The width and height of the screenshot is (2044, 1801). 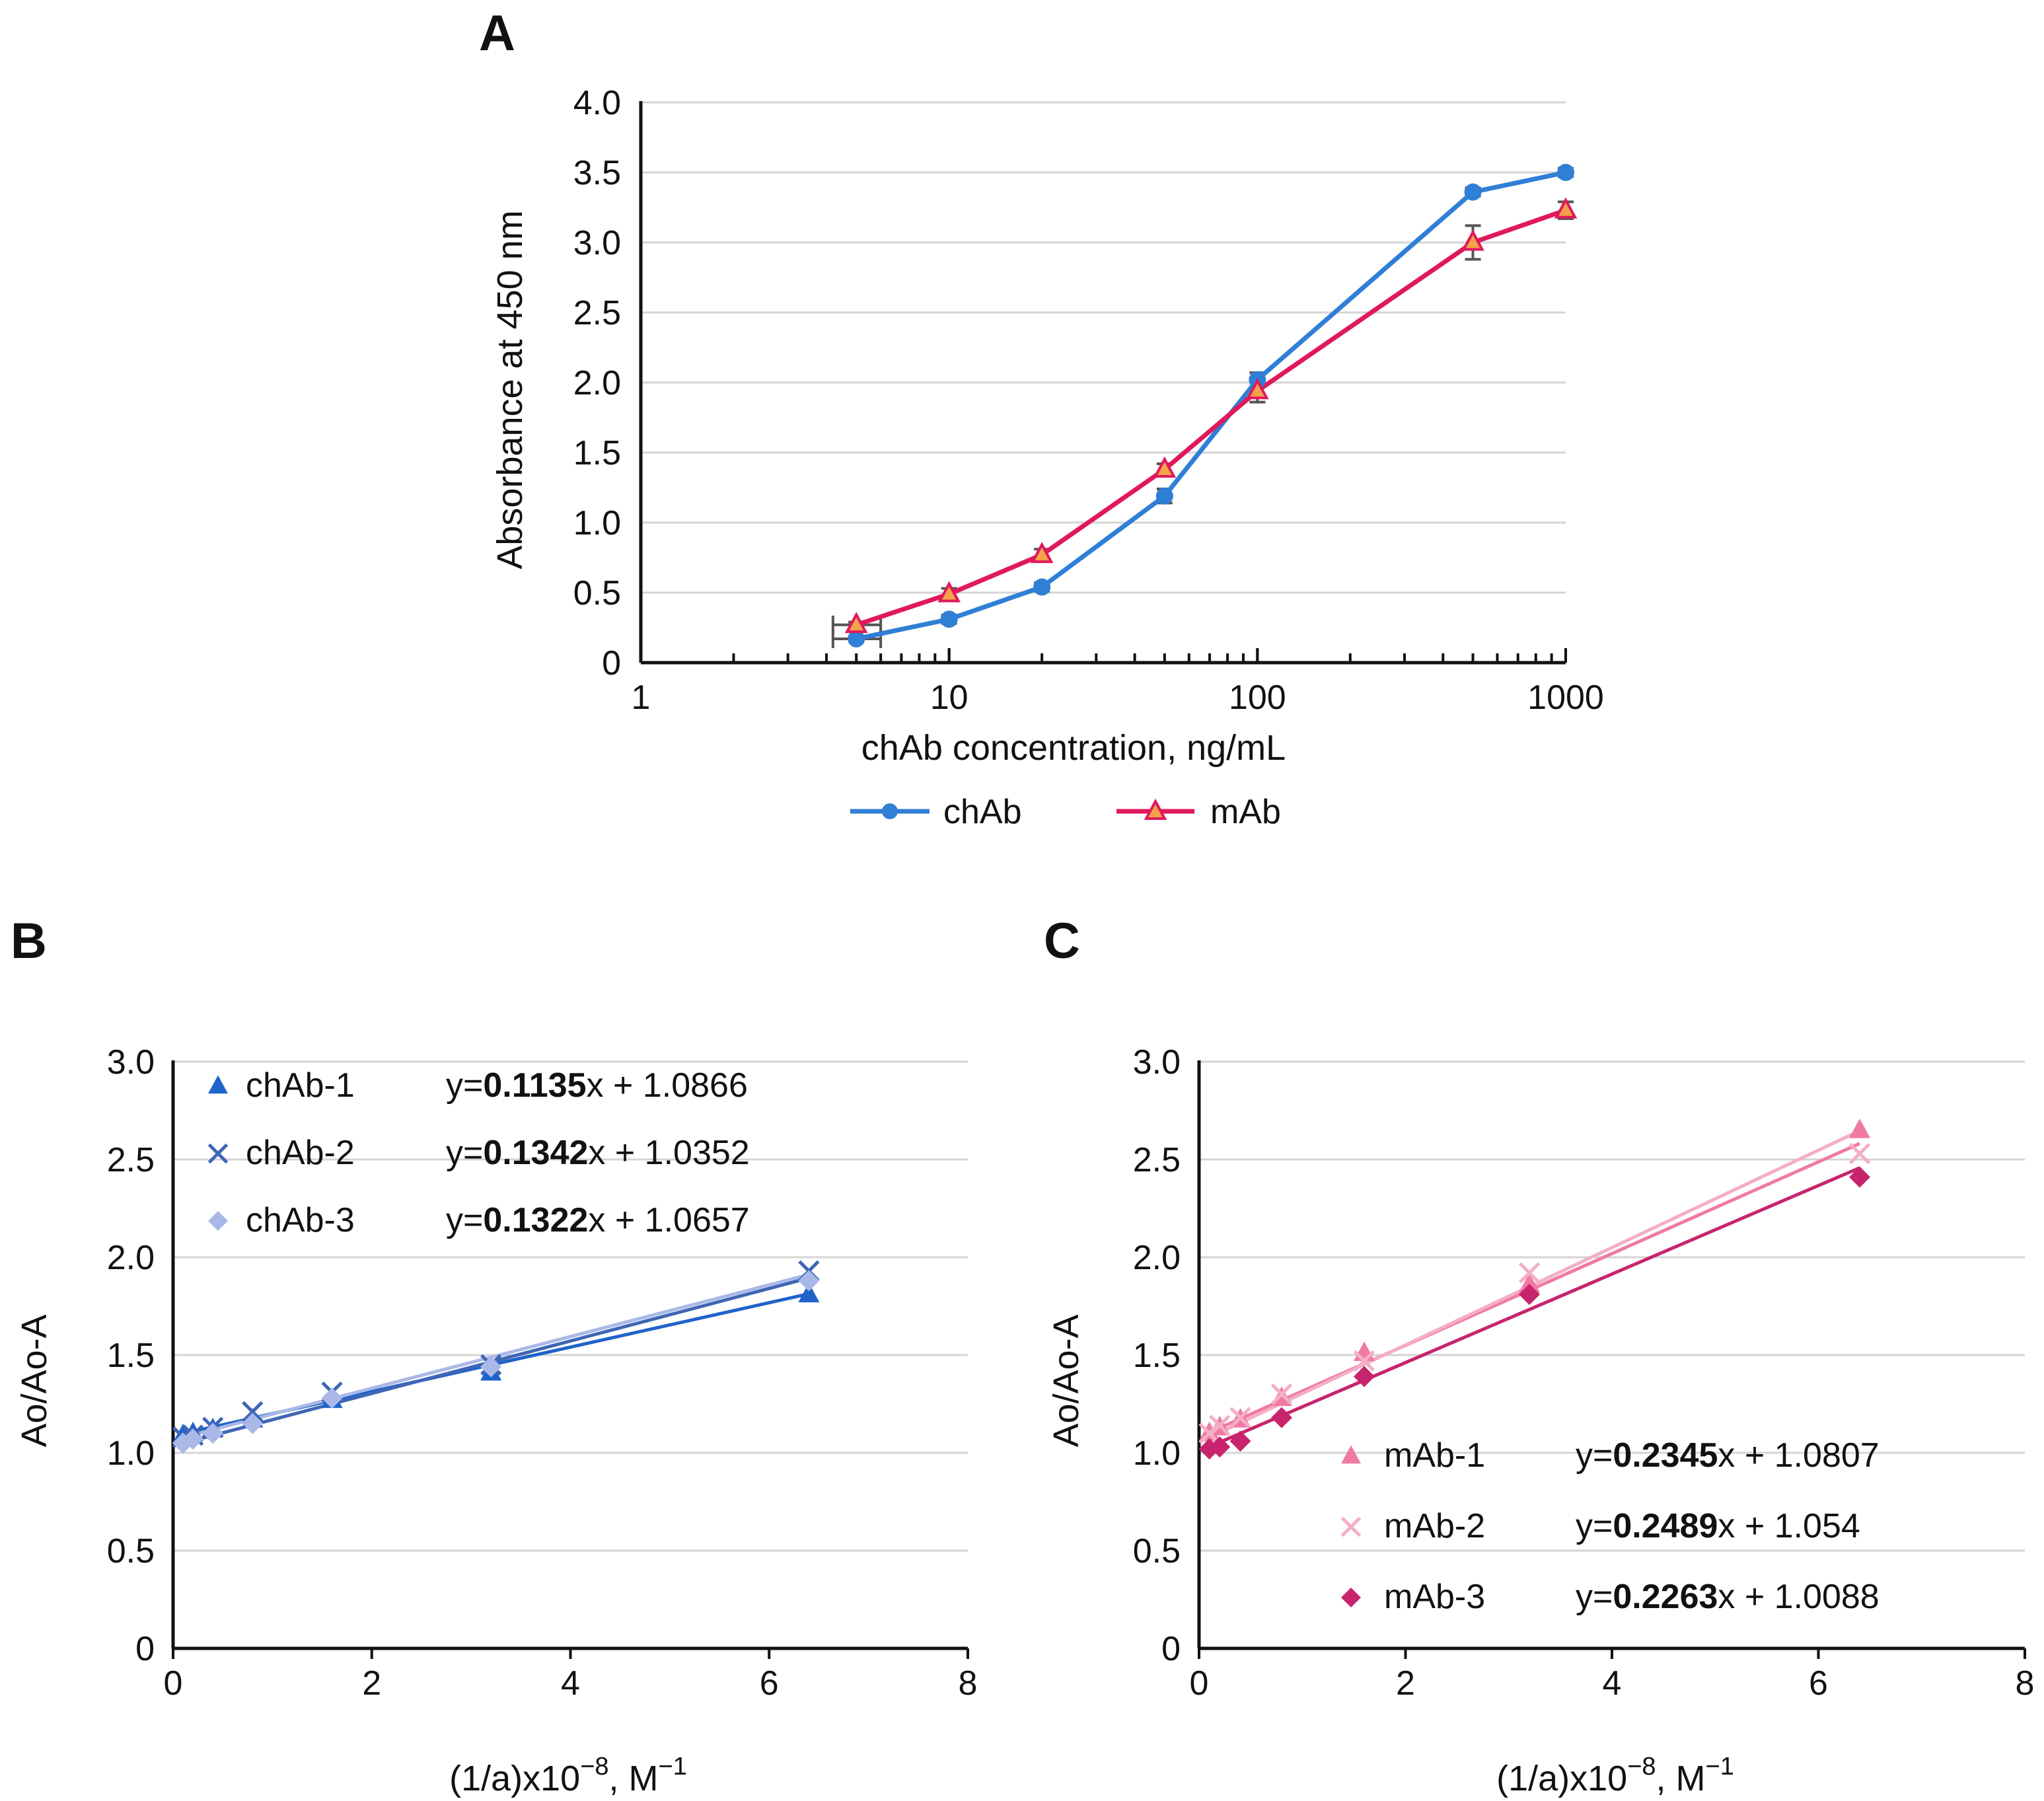 What do you see at coordinates (968, 1683) in the screenshot?
I see `panel-b-x-tick-label: 8` at bounding box center [968, 1683].